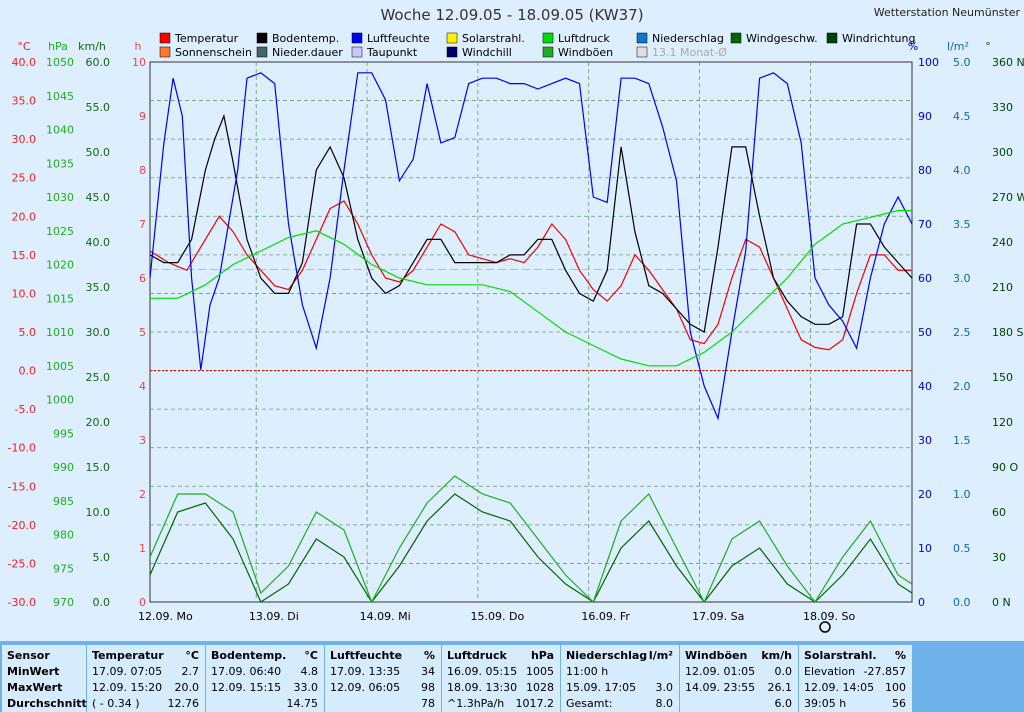 The width and height of the screenshot is (1024, 712). Describe the element at coordinates (98, 332) in the screenshot. I see `axis-tick-kmh: 30.0` at that location.